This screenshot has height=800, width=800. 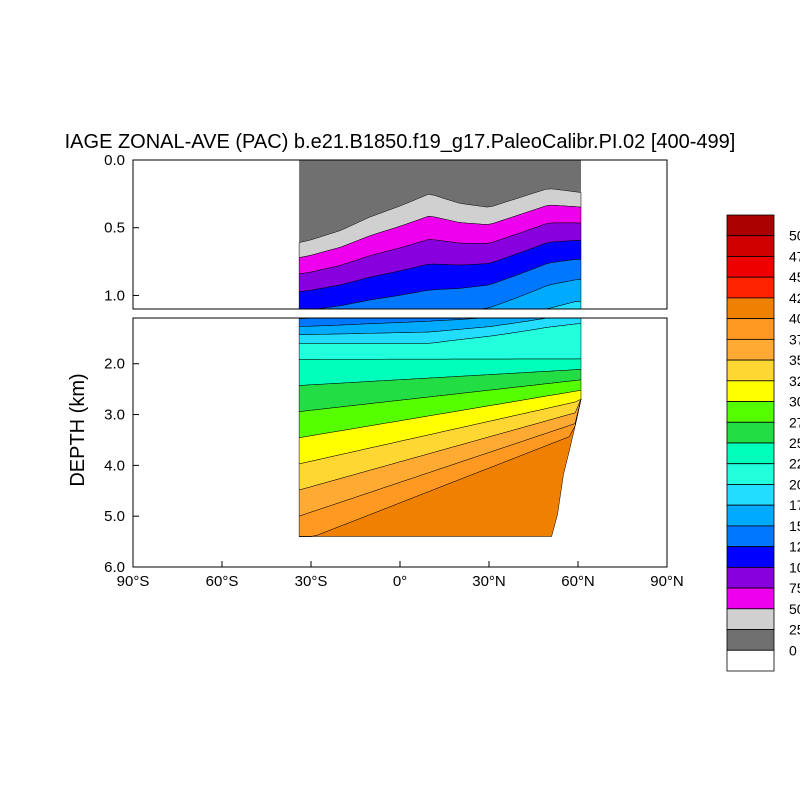 What do you see at coordinates (311, 581) in the screenshot?
I see `x-tick-label: 30°S` at bounding box center [311, 581].